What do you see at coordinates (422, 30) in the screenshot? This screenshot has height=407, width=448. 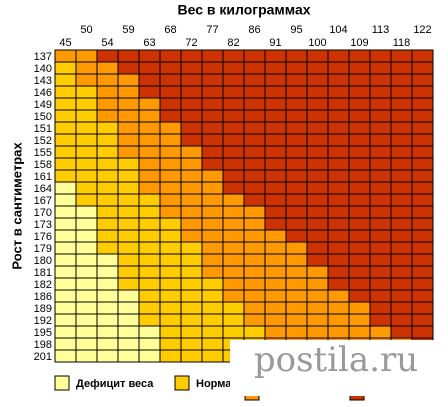 I see `x-tick-label: 122` at bounding box center [422, 30].